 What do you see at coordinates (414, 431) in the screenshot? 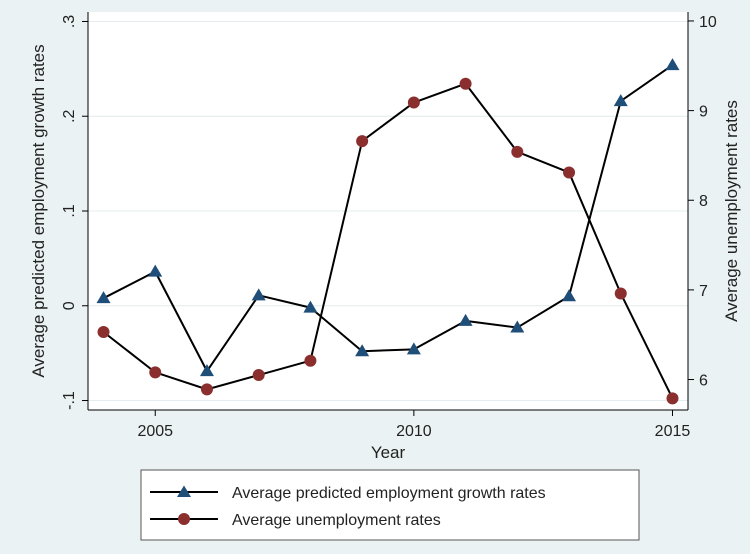
I see `x-tick-label: 2010` at bounding box center [414, 431].